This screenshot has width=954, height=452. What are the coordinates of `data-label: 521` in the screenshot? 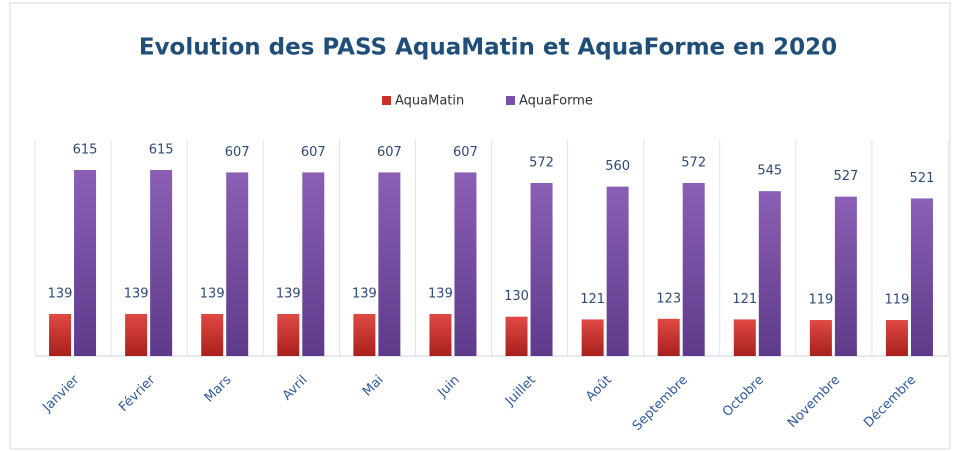 It's located at (922, 178).